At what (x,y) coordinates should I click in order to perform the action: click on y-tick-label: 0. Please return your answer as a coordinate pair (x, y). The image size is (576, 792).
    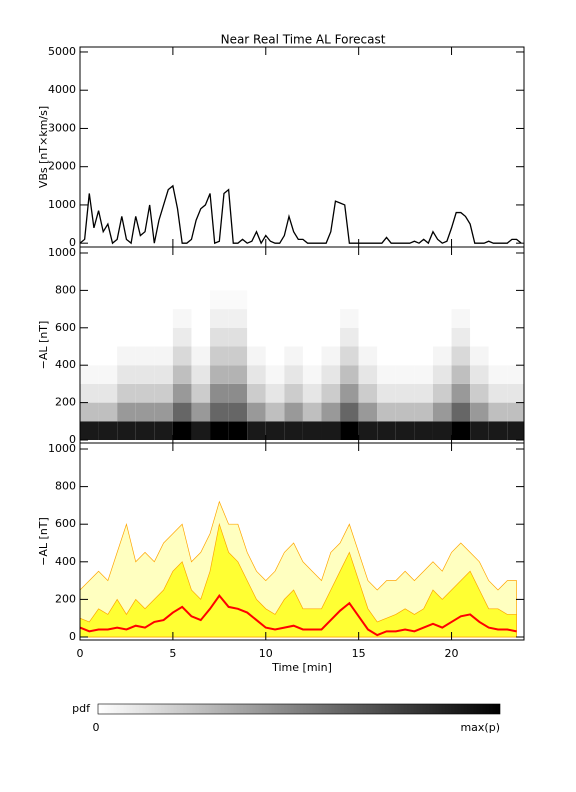
    Looking at the image, I should click on (72, 242).